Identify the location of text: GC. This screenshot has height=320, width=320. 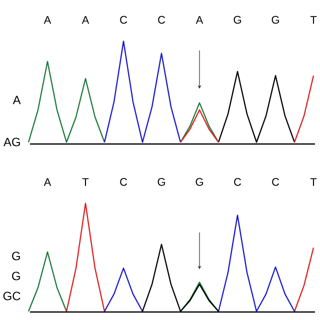
(11, 296).